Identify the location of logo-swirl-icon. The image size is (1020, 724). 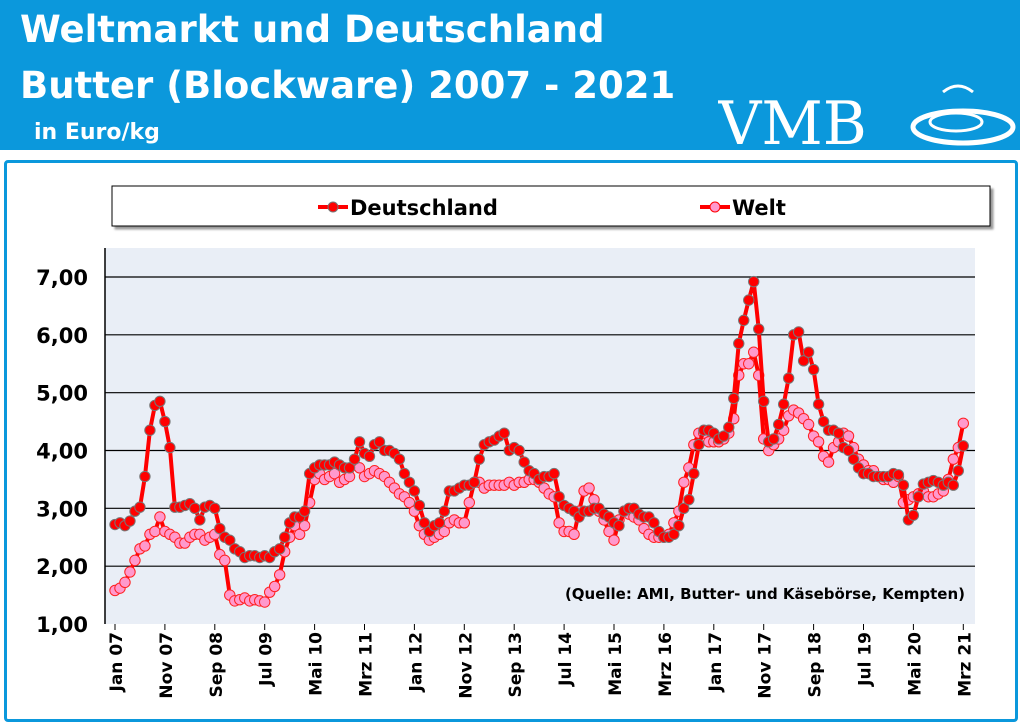
(963, 127).